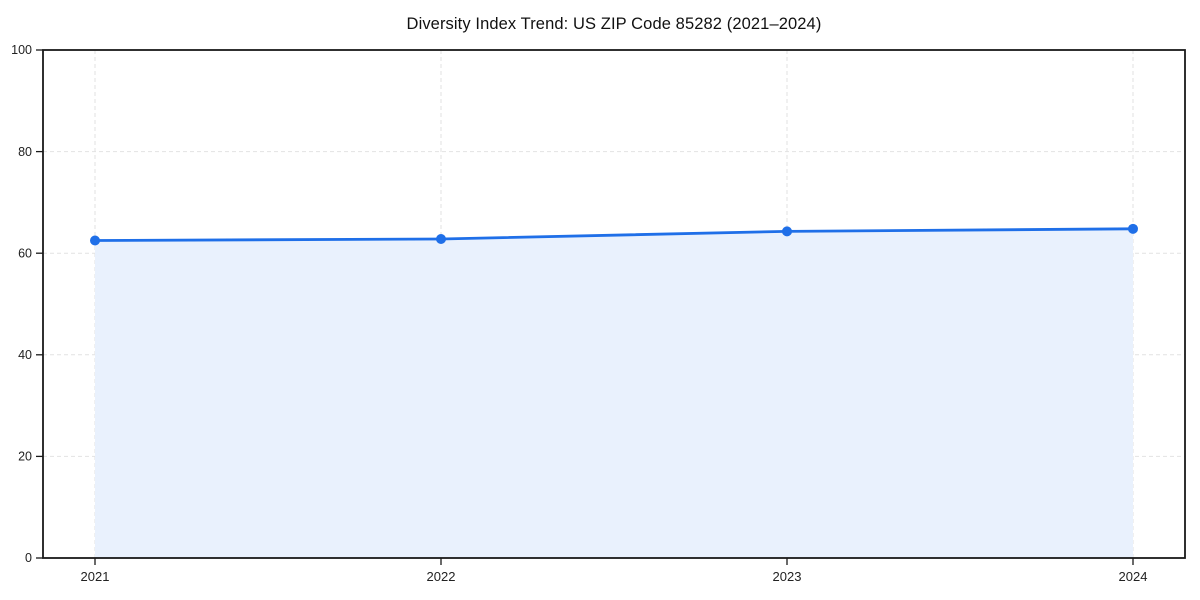 This screenshot has width=1200, height=600. Describe the element at coordinates (95, 576) in the screenshot. I see `x-tick-label: 2021` at that location.